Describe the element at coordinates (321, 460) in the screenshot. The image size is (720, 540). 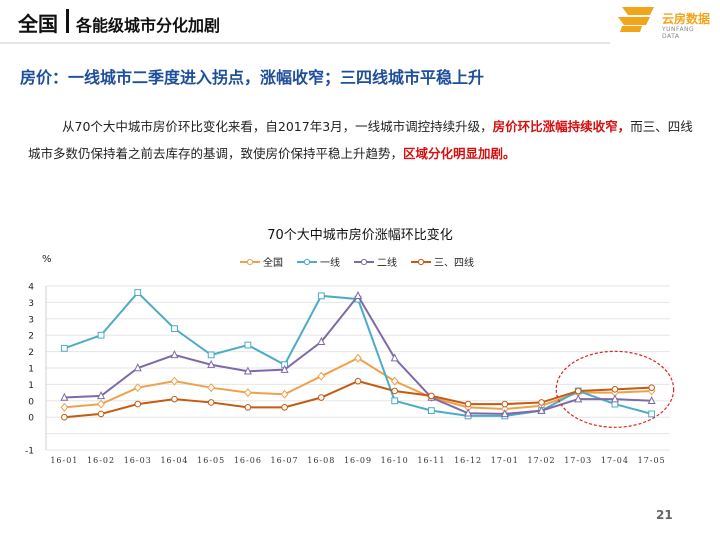
I see `x-tick-label: 16-08` at that location.